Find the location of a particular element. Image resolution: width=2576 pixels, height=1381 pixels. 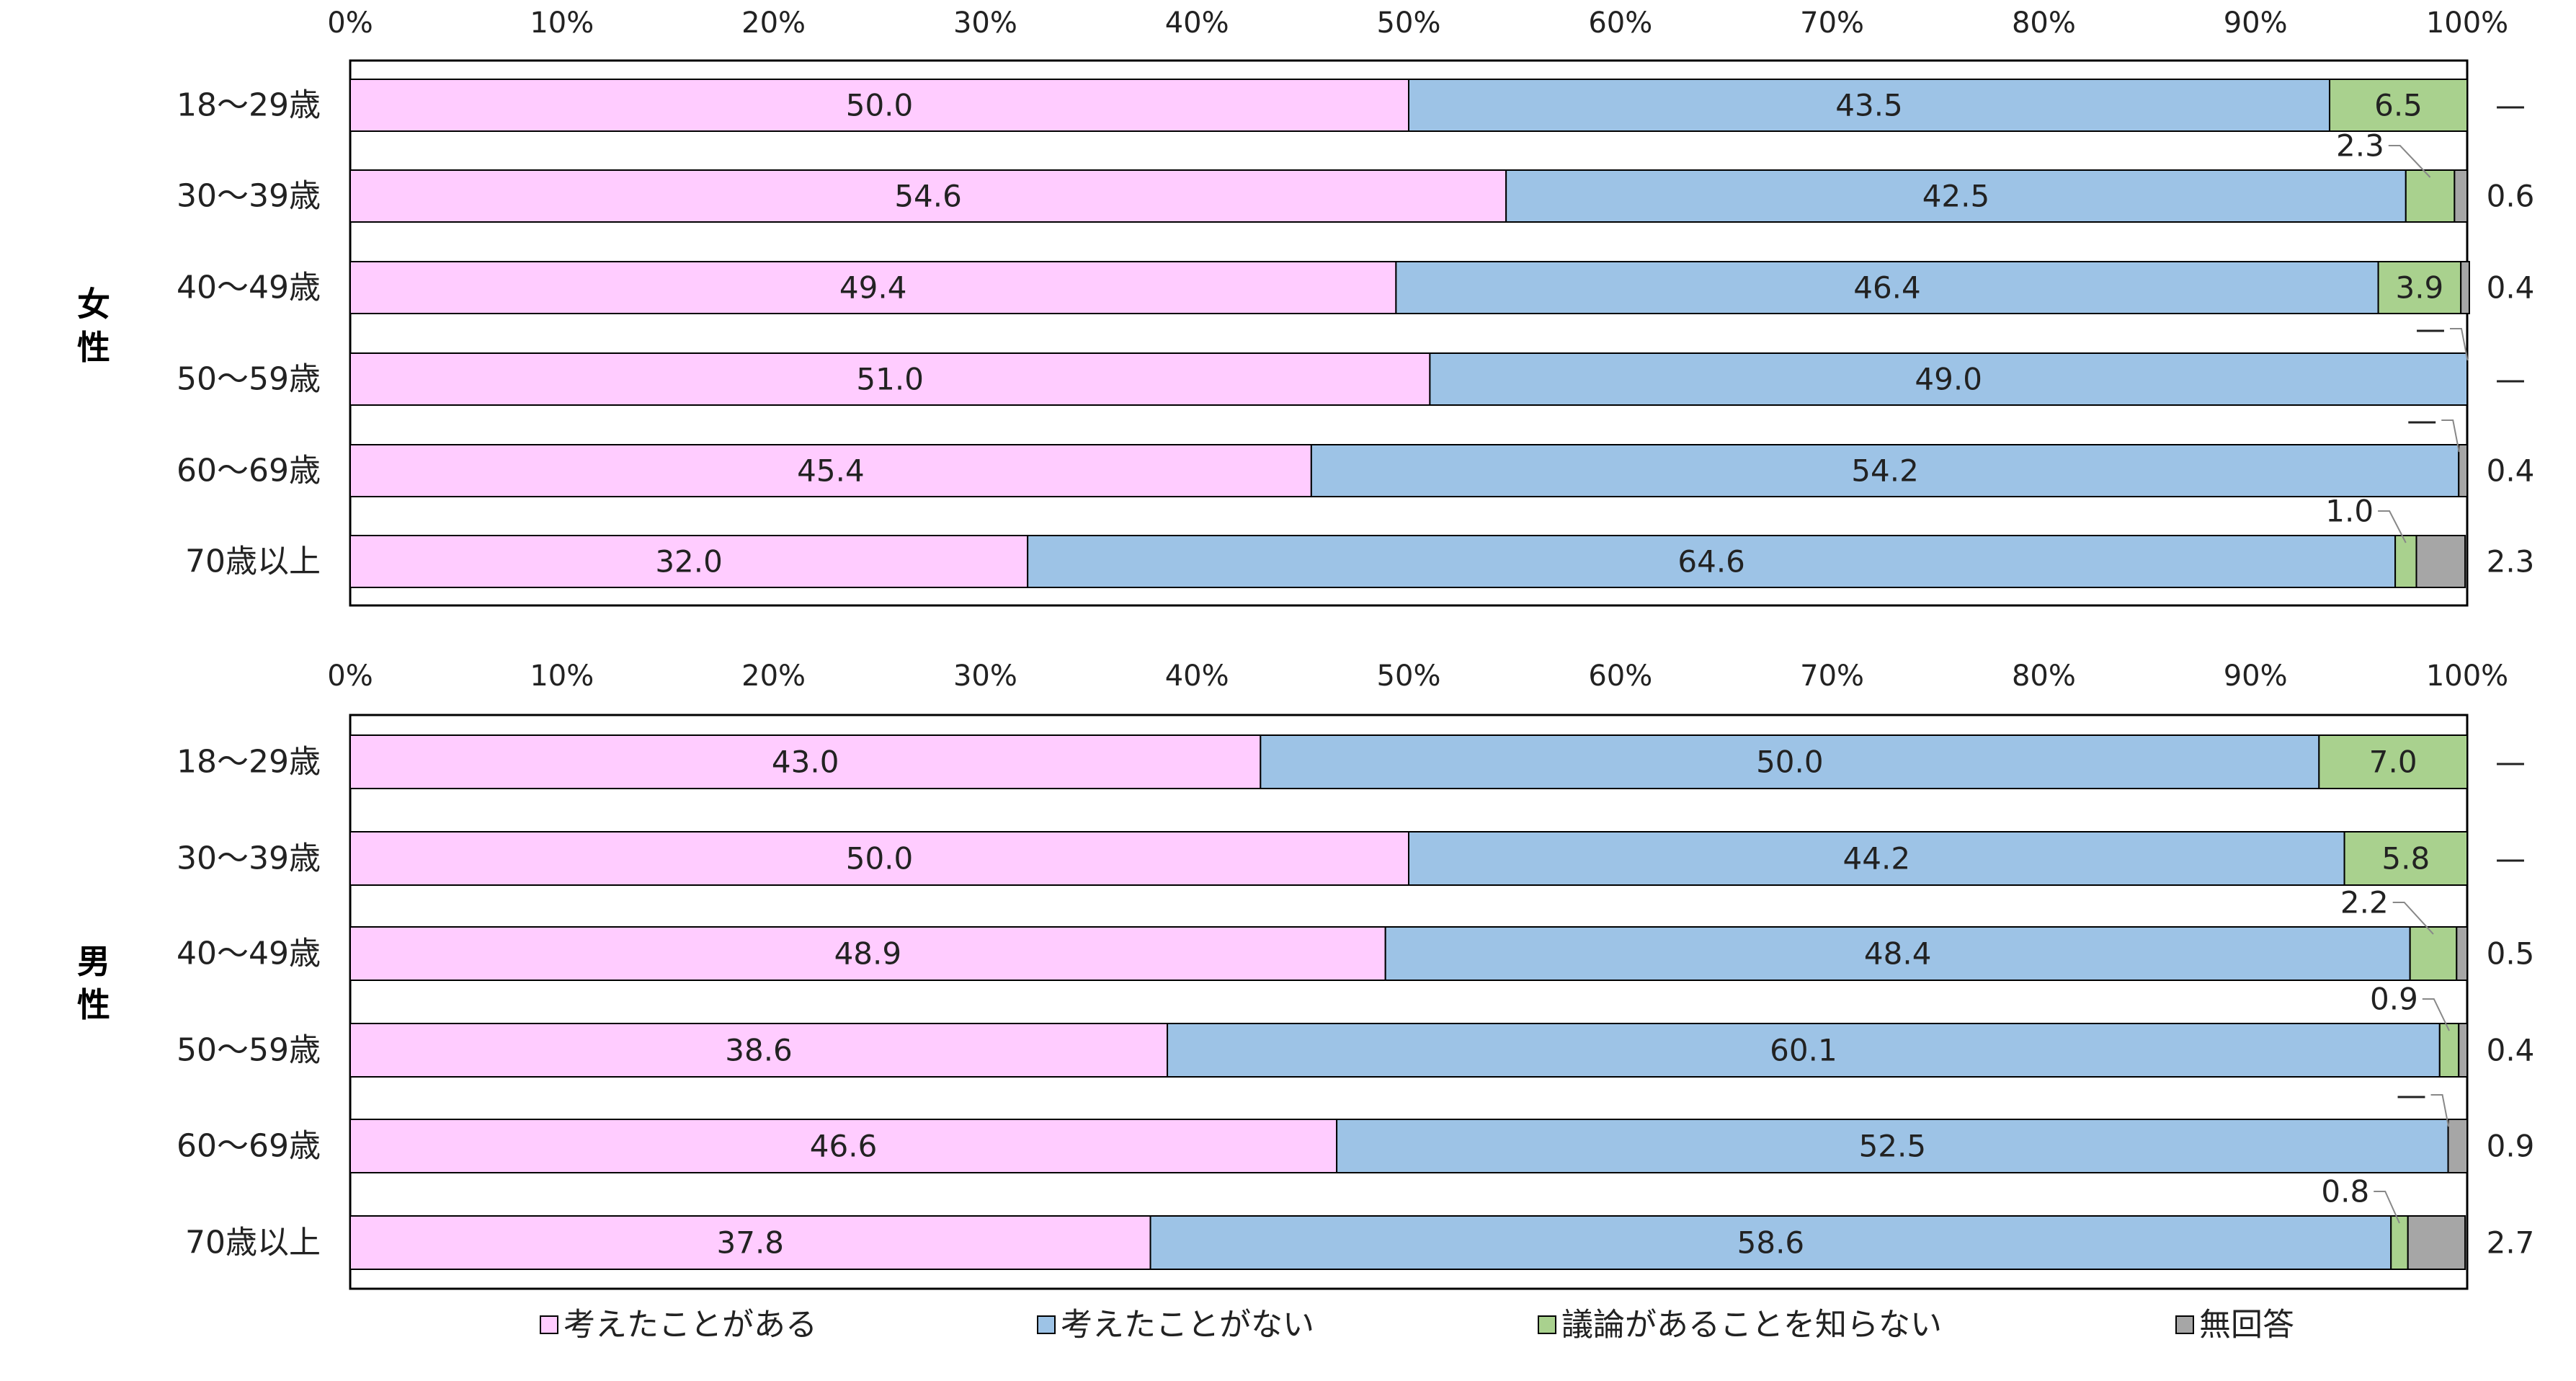

data-label: 46.6 is located at coordinates (844, 1147).